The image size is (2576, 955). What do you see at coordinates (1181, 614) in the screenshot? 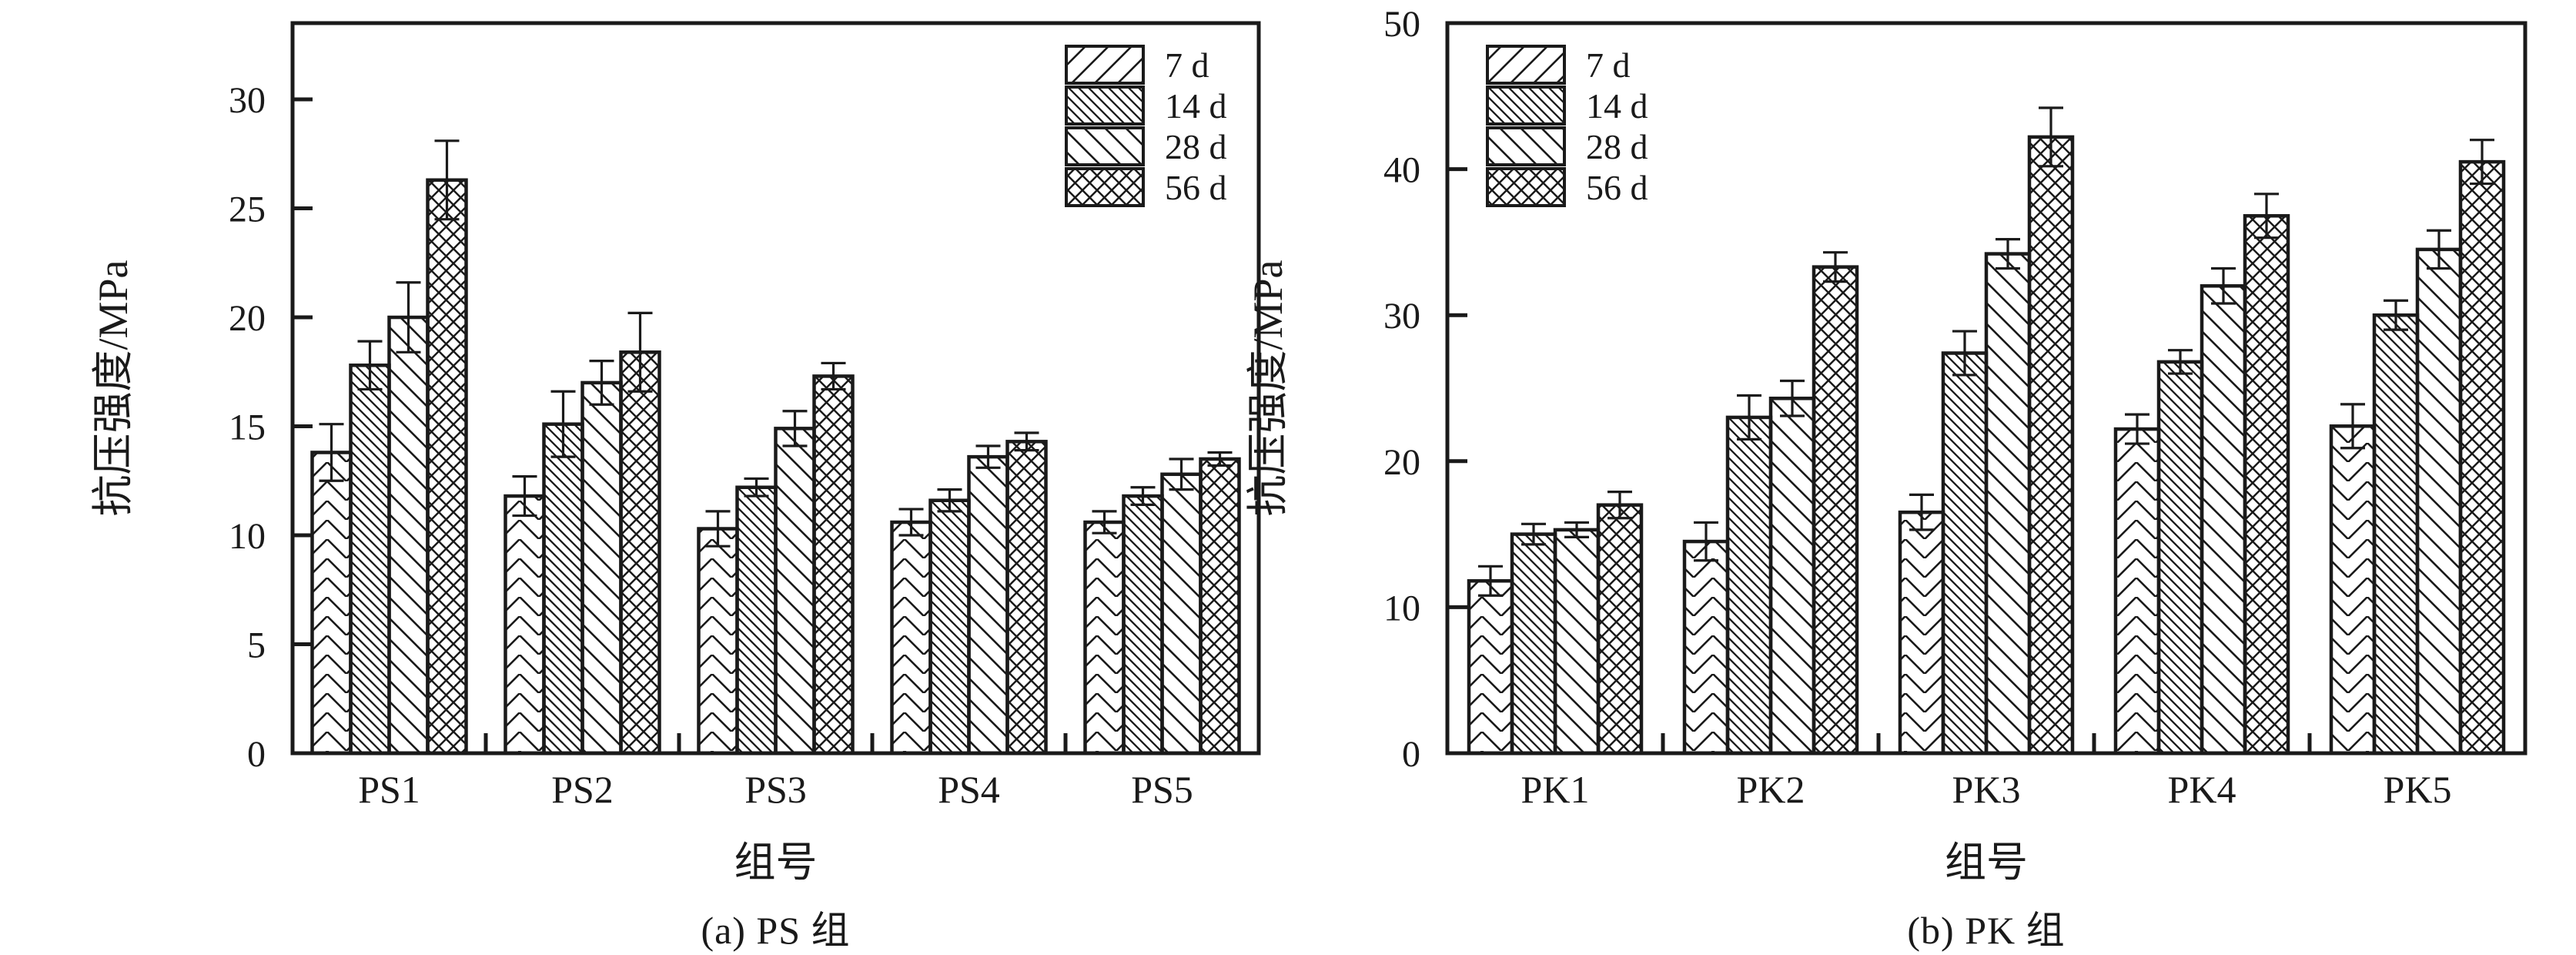
I see `bar-PS5-28d` at bounding box center [1181, 614].